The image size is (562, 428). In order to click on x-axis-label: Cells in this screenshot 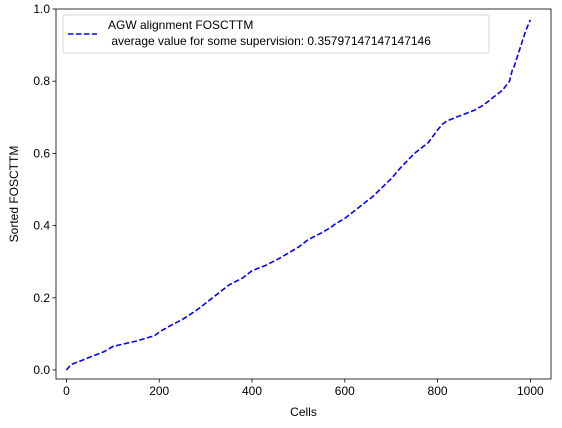, I will do `click(303, 412)`.